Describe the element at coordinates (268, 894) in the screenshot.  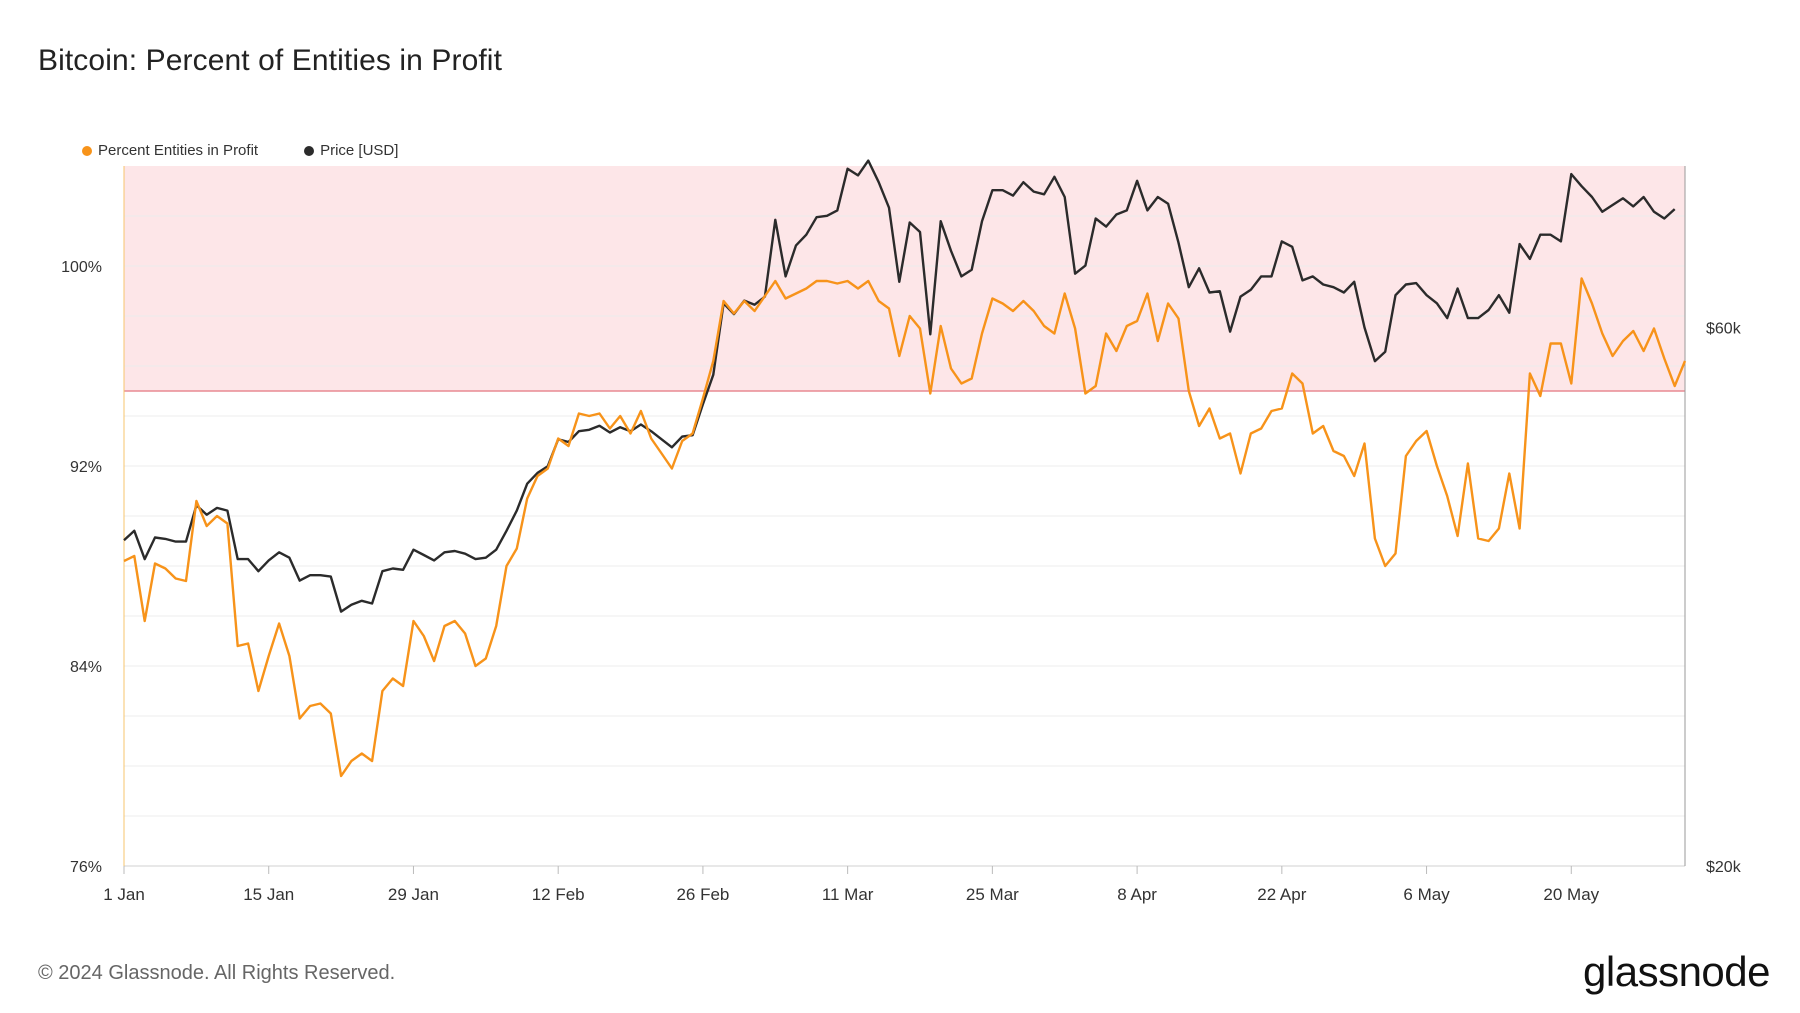
I see `x-tick-label: 15 Jan` at that location.